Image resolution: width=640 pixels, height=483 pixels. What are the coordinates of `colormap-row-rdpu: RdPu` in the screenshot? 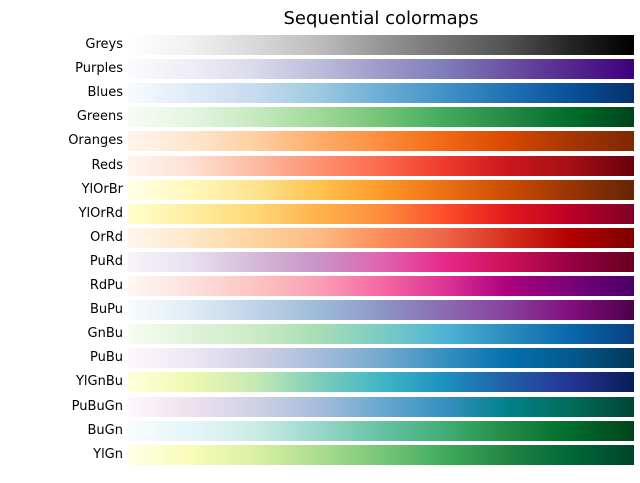 It's located at (320, 286).